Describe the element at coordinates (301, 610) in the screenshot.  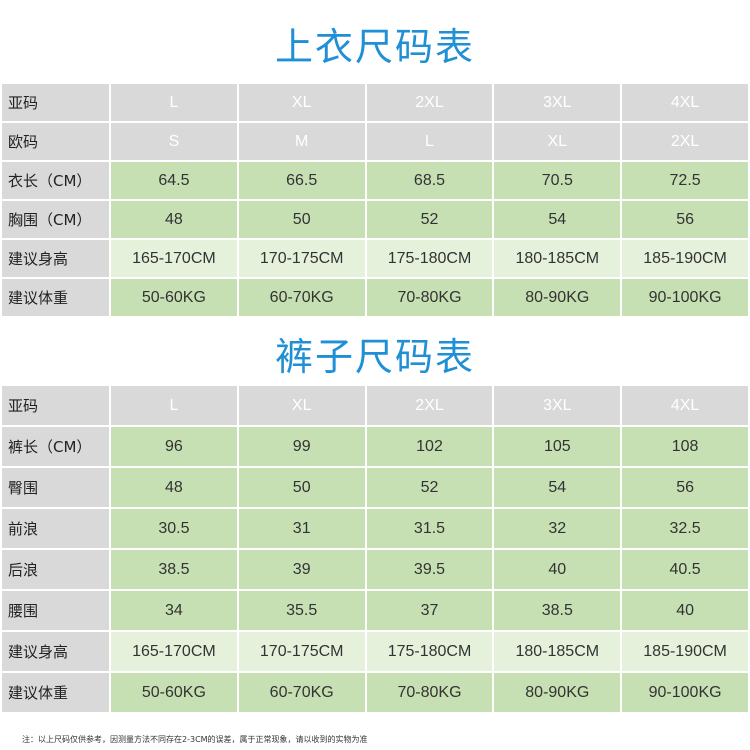
I see `table-cell: 35.5` at that location.